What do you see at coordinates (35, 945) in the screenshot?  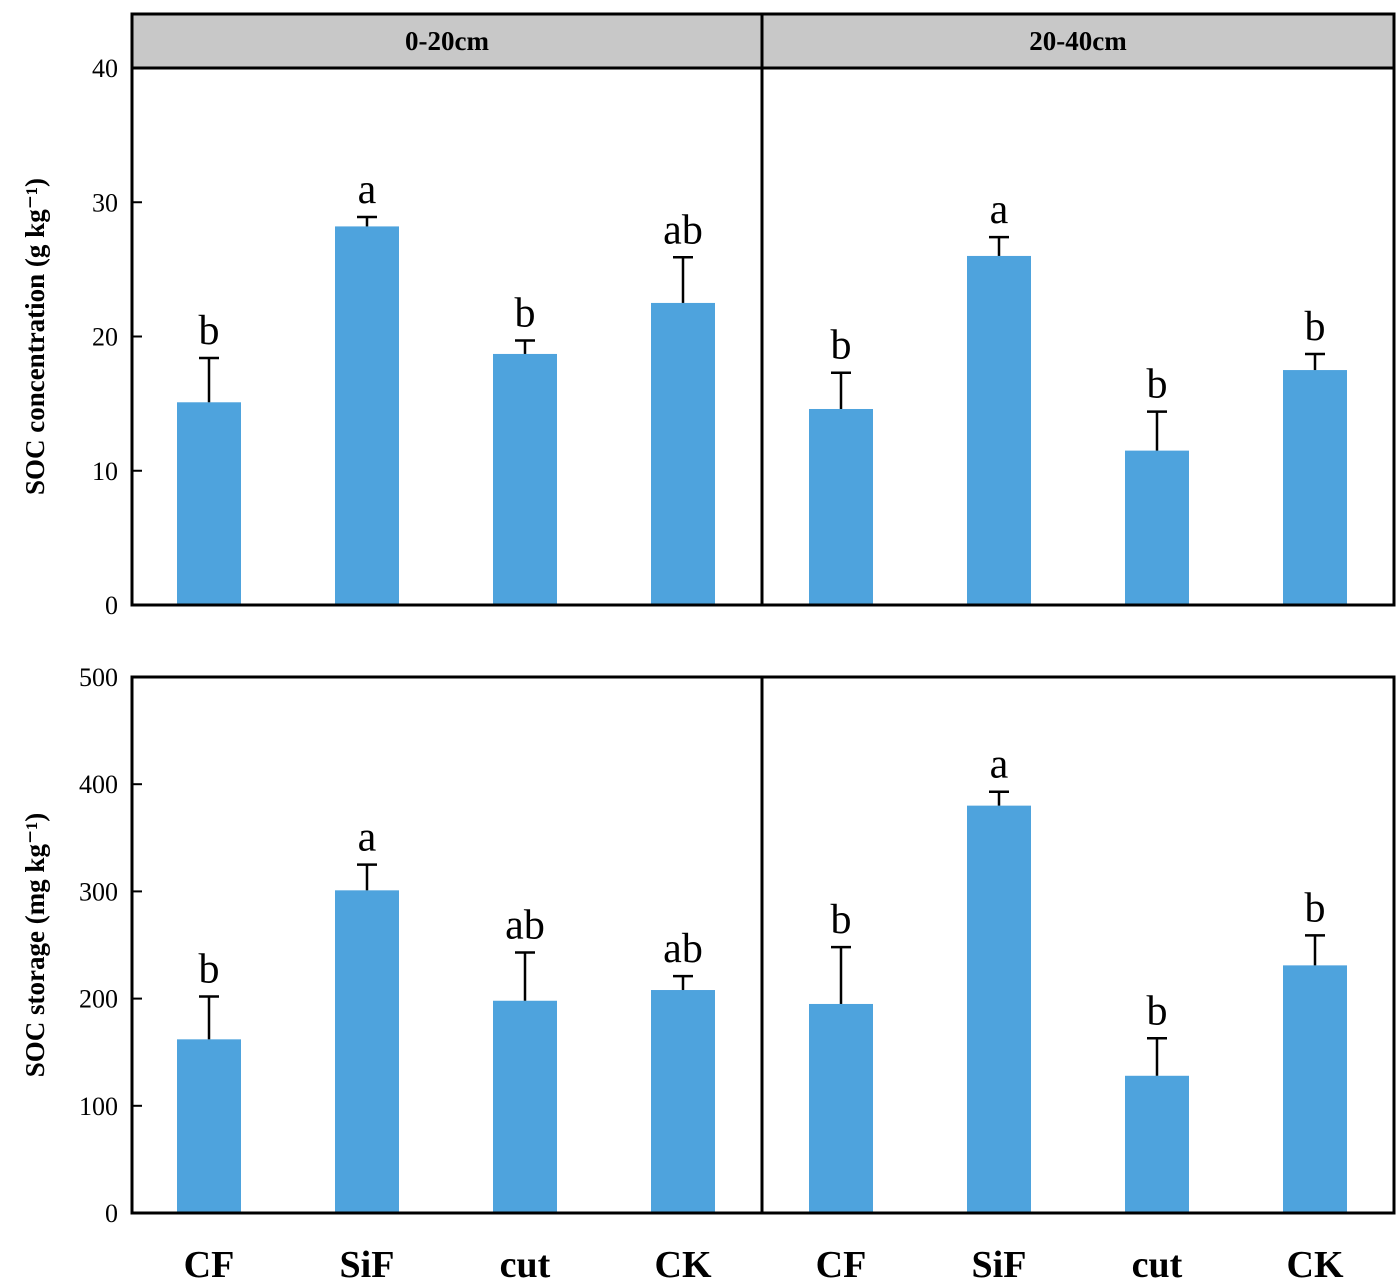 I see `y-axis-label: SOC storage (mg kg⁻¹)` at bounding box center [35, 945].